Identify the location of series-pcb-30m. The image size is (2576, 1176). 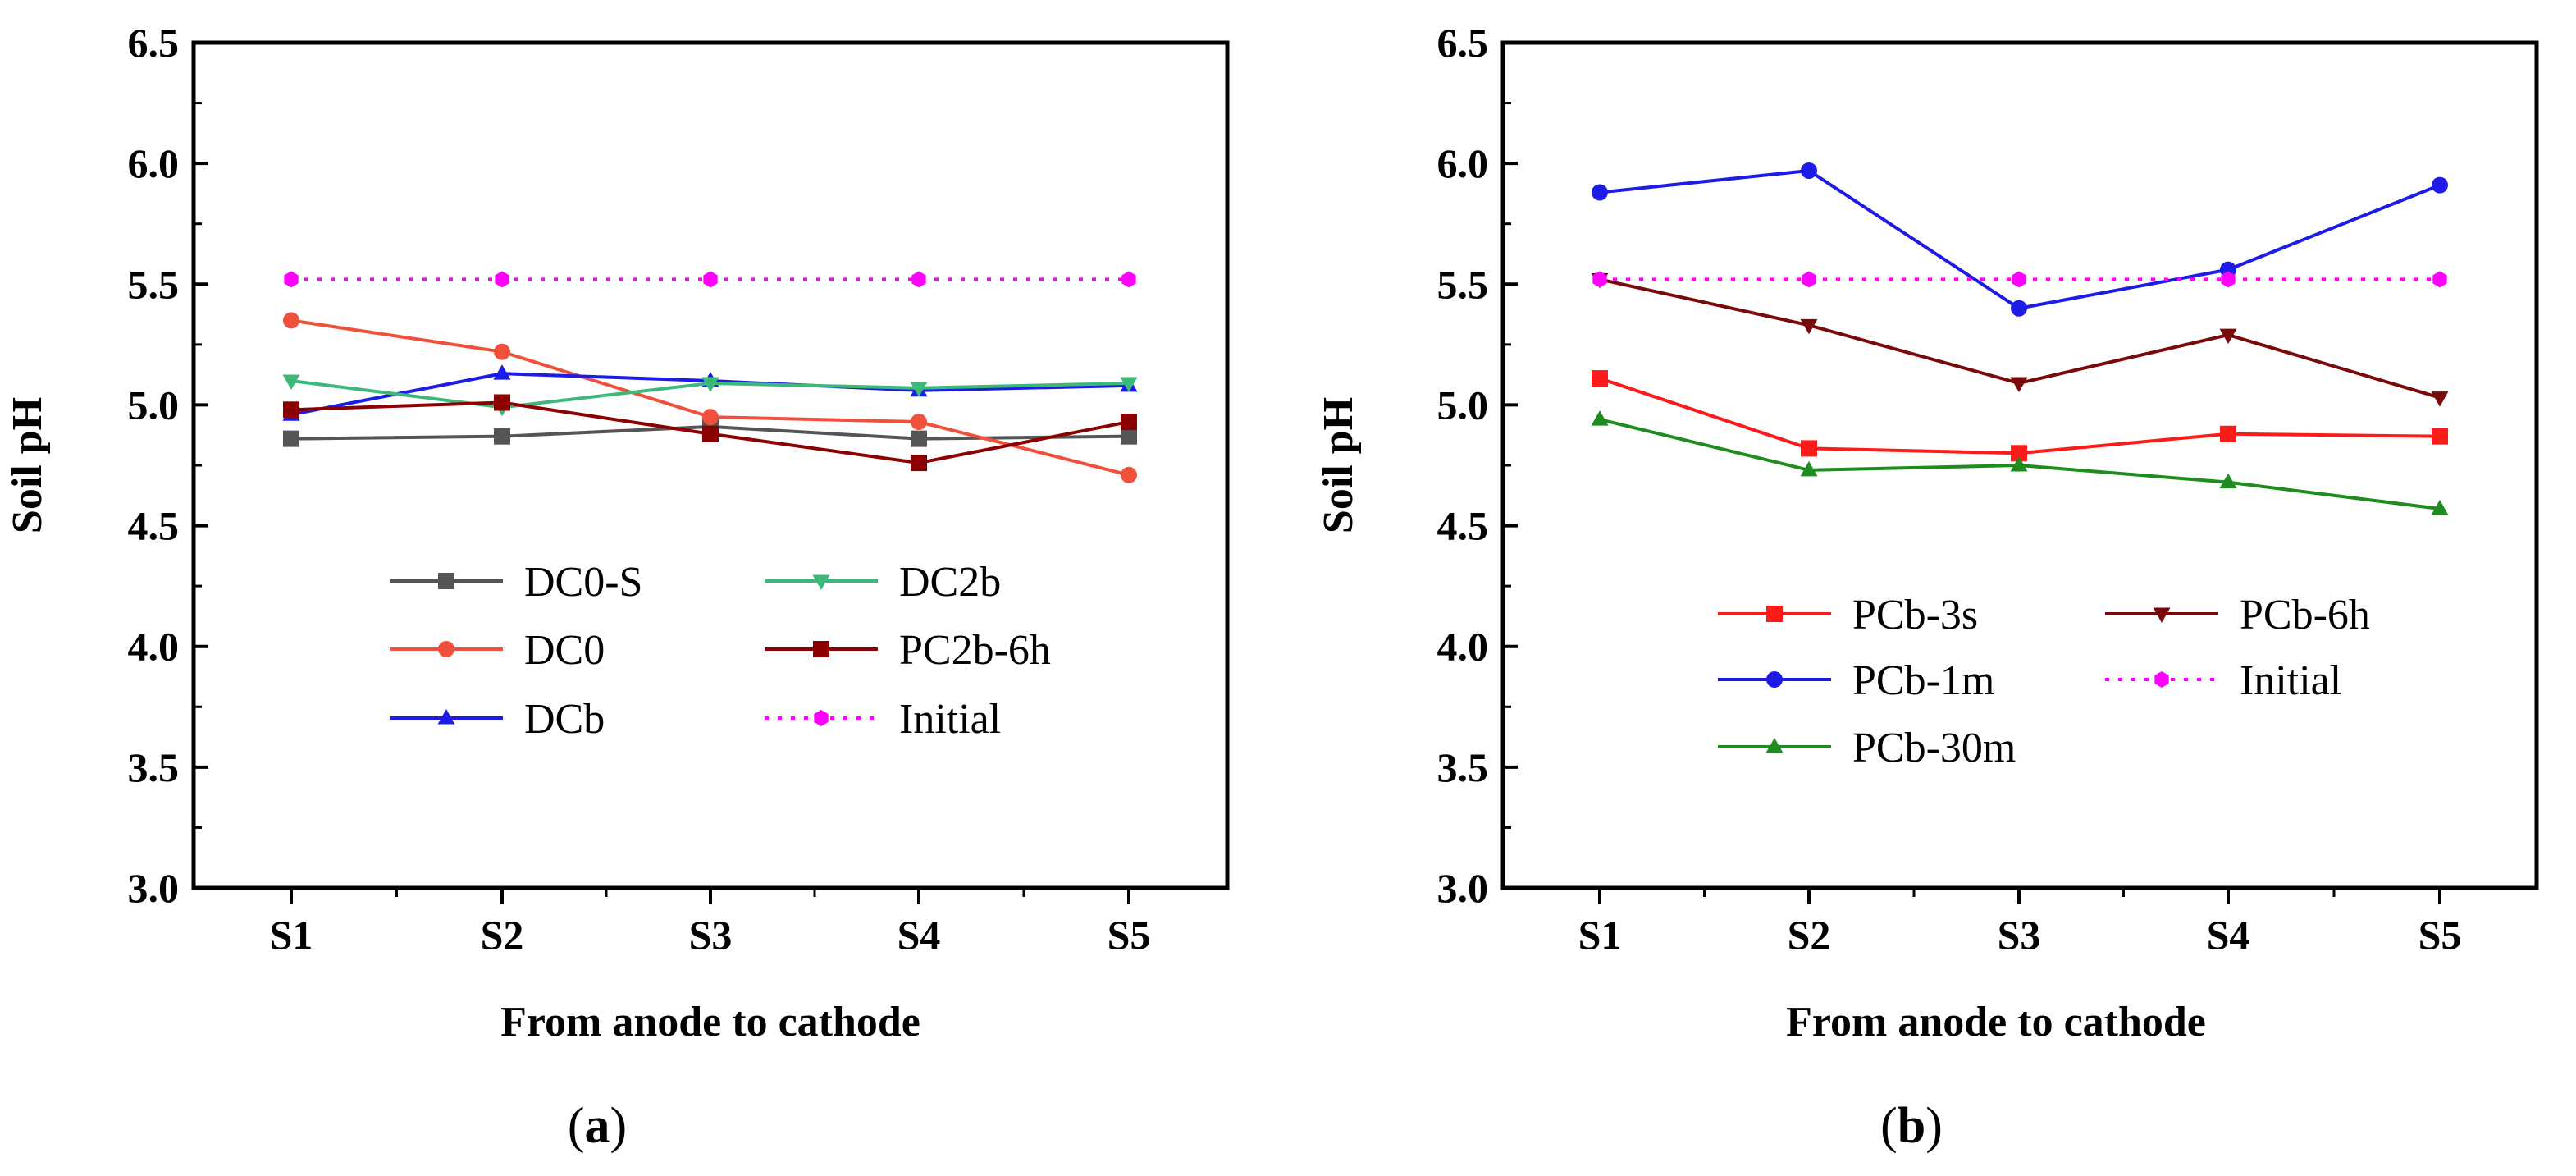
(2020, 462).